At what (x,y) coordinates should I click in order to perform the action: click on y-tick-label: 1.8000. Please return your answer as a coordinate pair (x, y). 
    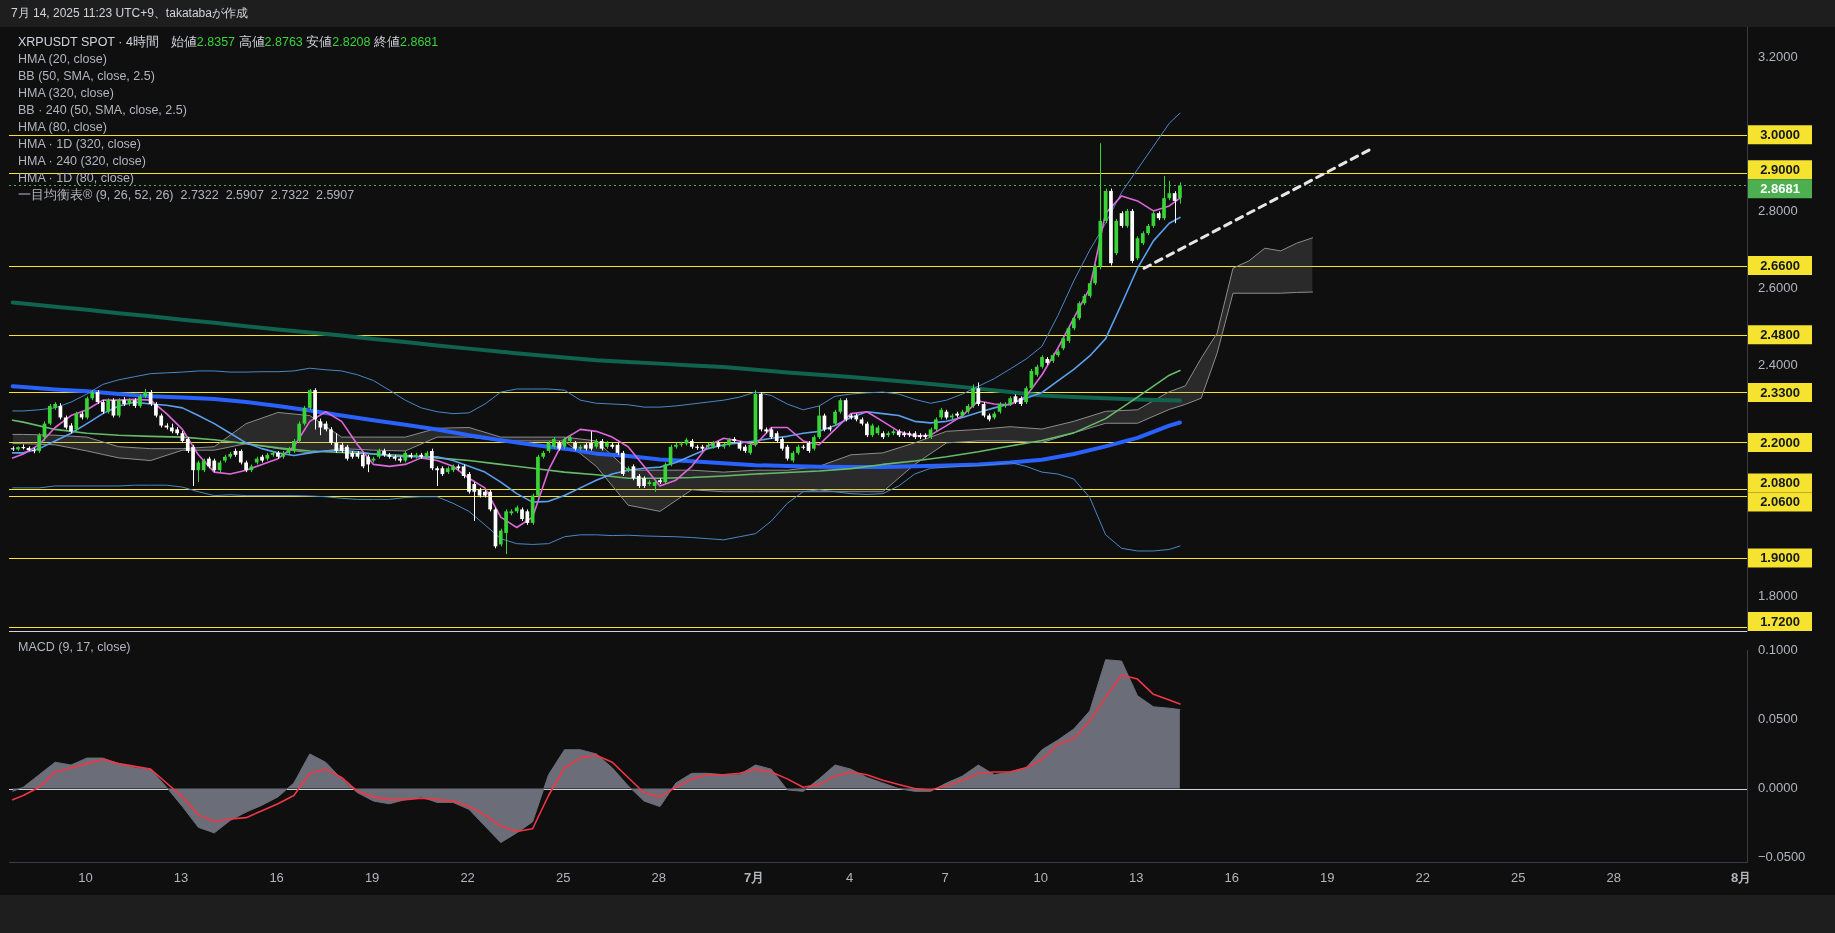
    Looking at the image, I should click on (1778, 595).